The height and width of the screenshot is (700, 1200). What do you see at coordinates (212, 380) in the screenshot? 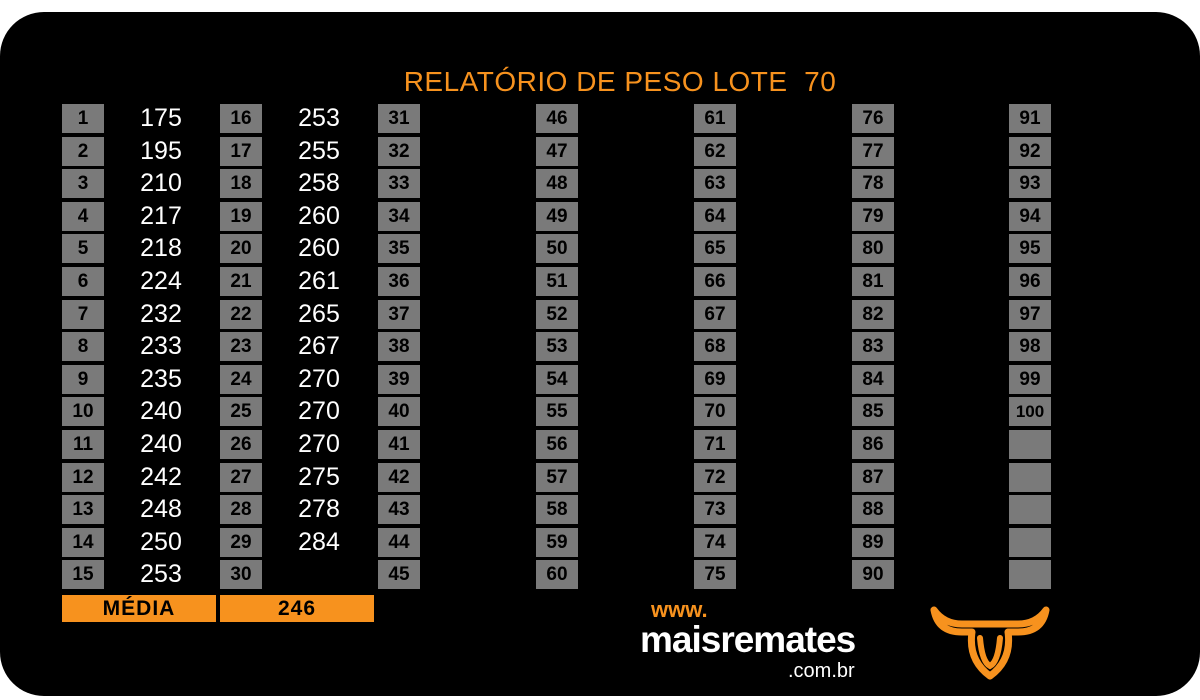
I see `grid-row: 9 235` at bounding box center [212, 380].